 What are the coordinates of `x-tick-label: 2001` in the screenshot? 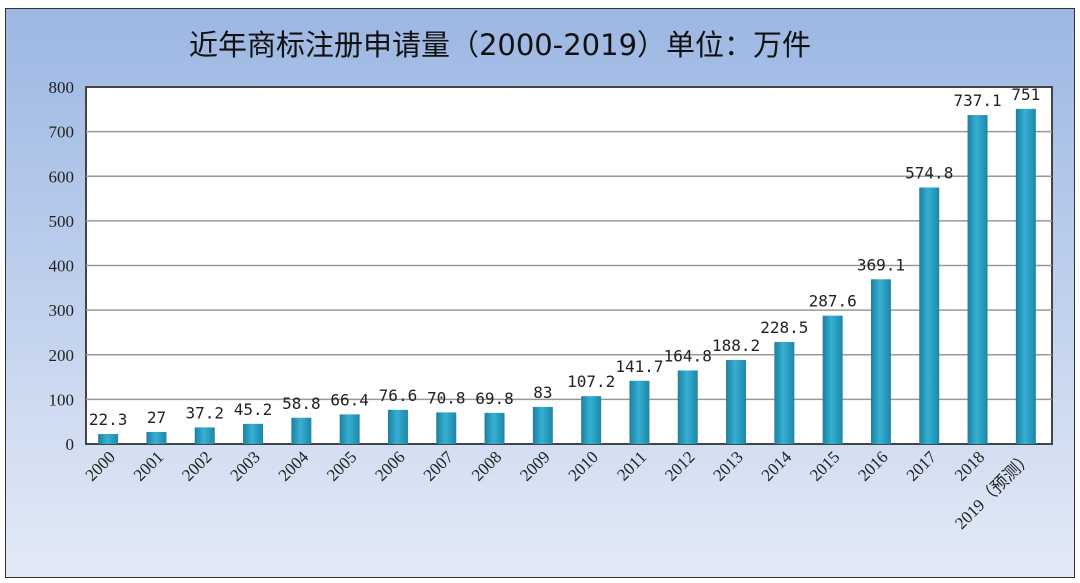 It's located at (148, 465).